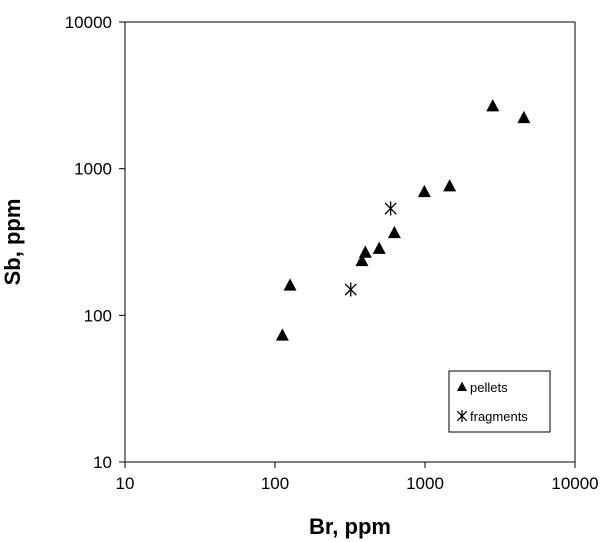  Describe the element at coordinates (12, 242) in the screenshot. I see `y-axis-title: Sb, ppm` at that location.